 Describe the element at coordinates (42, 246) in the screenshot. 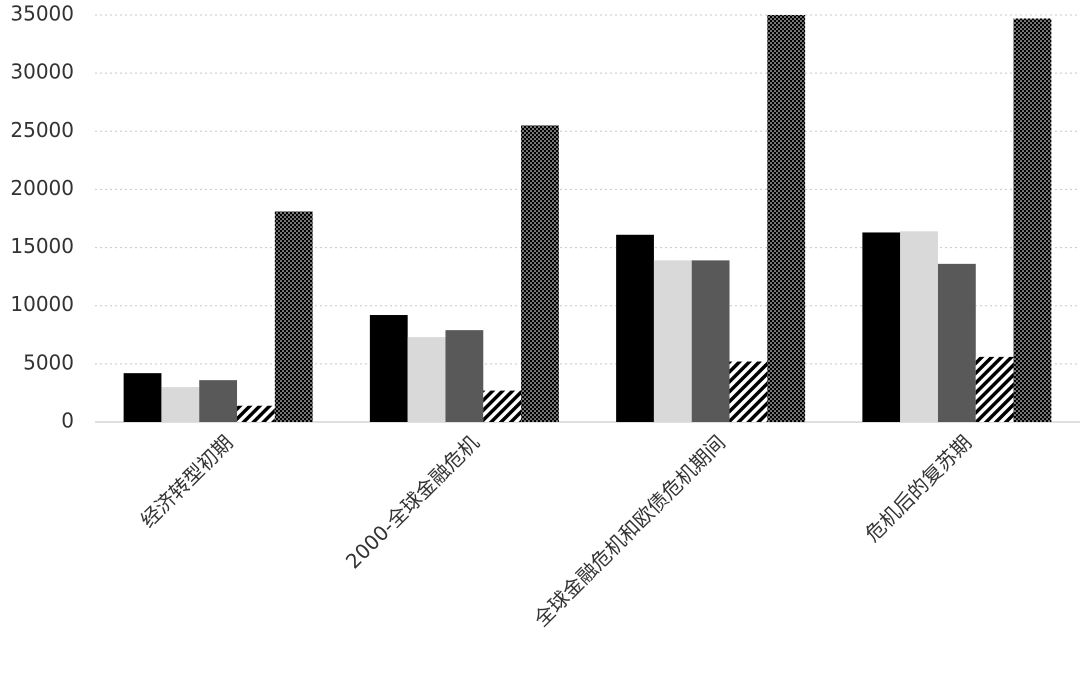

I see `y-tick-label: 15000` at that location.